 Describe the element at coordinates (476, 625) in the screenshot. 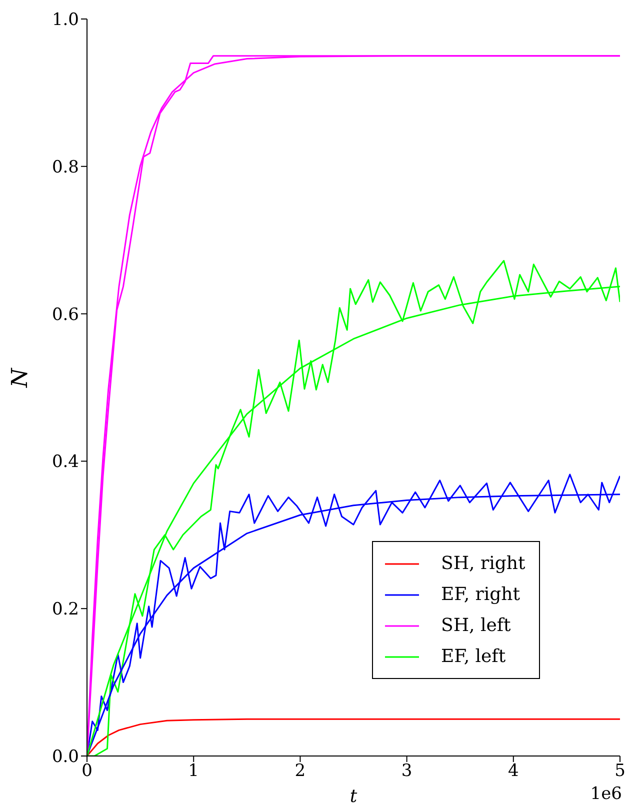

I see `legend-label: SH, left` at that location.